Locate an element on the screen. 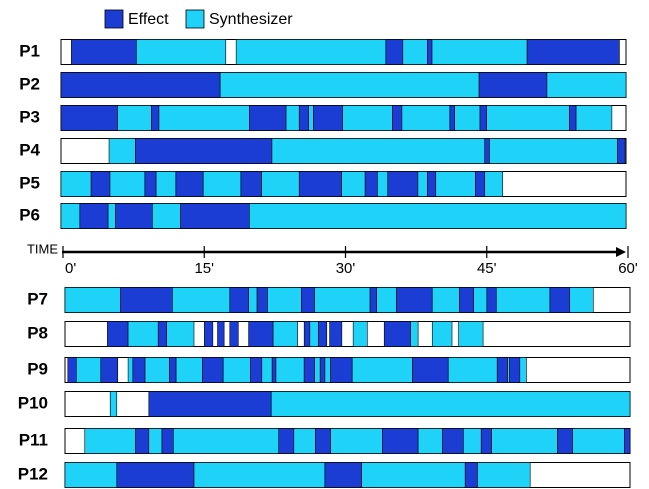 The height and width of the screenshot is (489, 649). row-label: P5 is located at coordinates (29, 182).